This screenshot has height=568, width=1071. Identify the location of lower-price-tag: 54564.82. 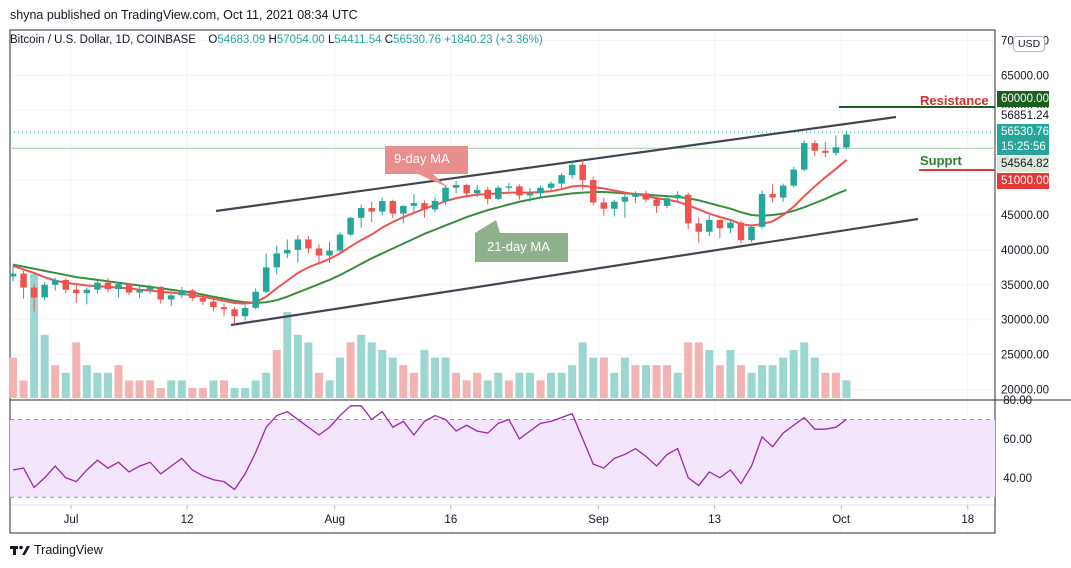
(1023, 164).